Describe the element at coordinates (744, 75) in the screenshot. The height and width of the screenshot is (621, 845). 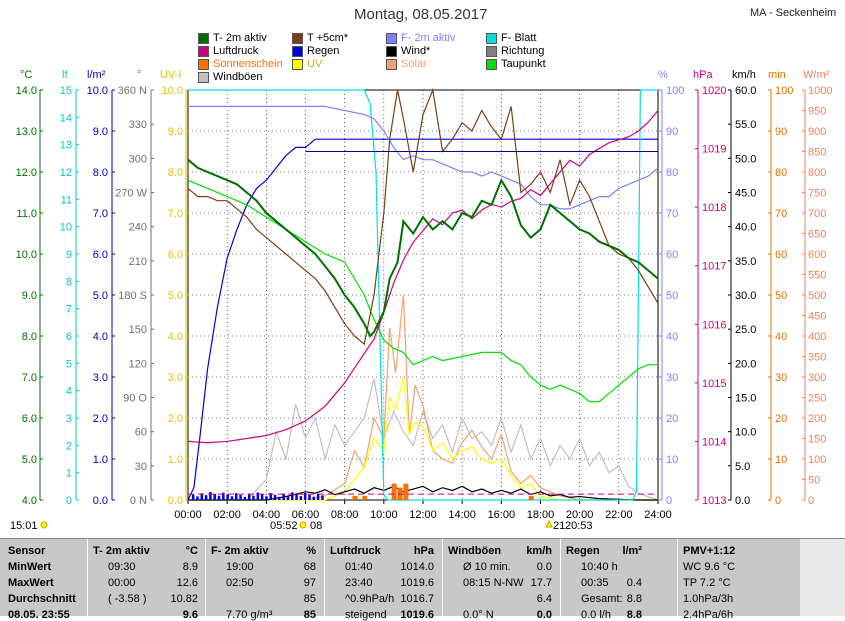
I see `axis-unit-wind: km/h` at that location.